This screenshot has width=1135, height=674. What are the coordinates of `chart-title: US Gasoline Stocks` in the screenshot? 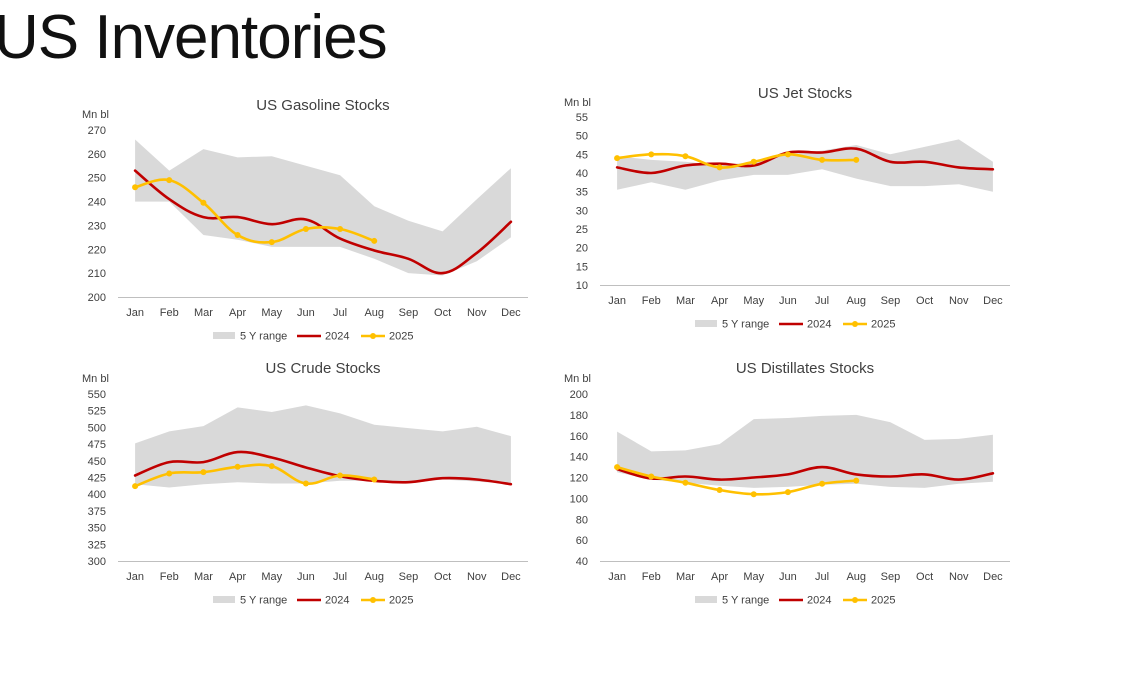 It's located at (322, 105).